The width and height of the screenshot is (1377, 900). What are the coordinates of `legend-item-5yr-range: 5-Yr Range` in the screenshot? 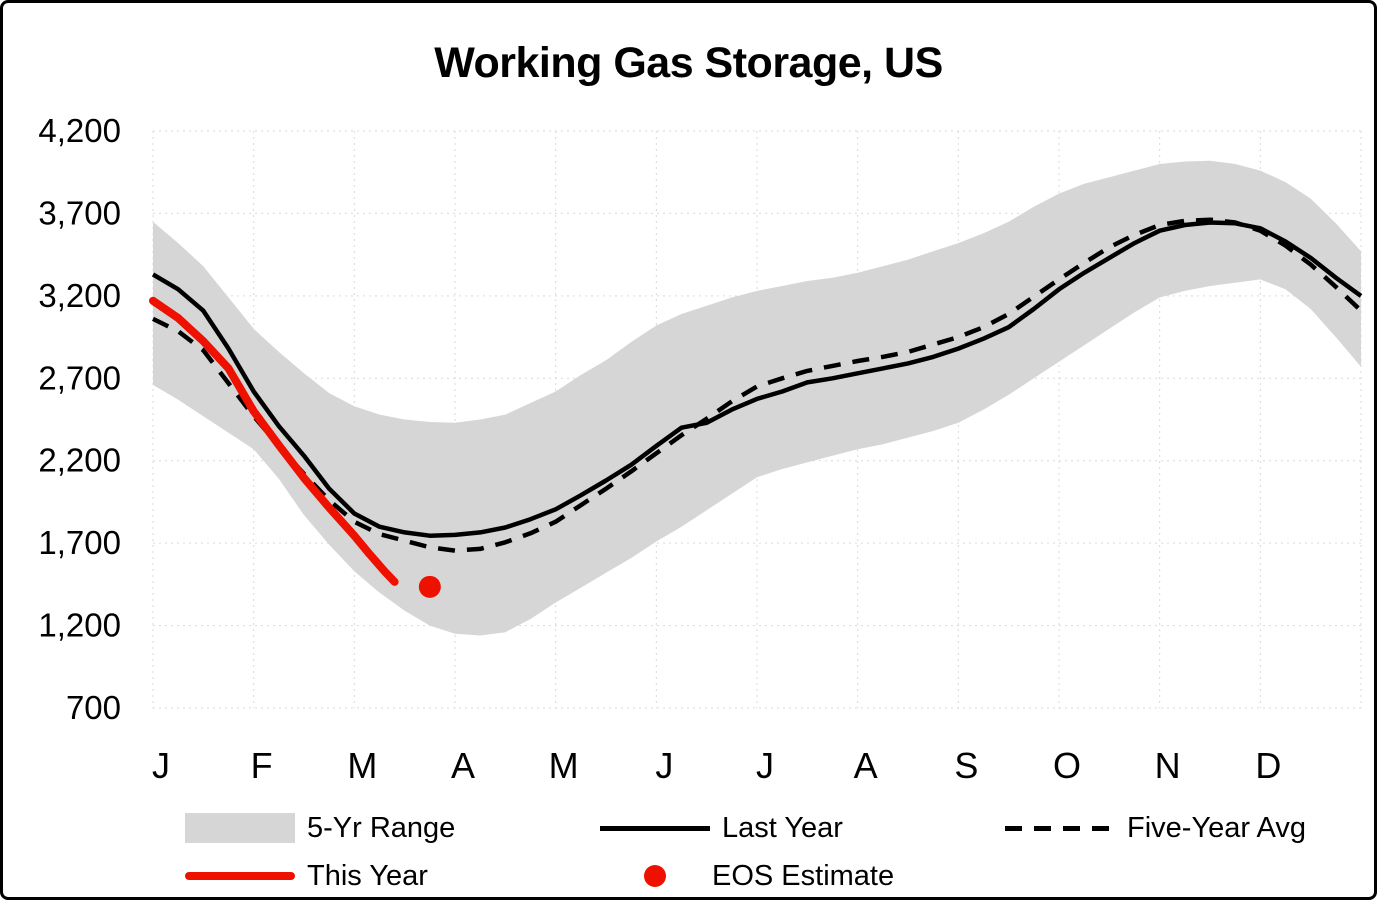 It's located at (320, 828).